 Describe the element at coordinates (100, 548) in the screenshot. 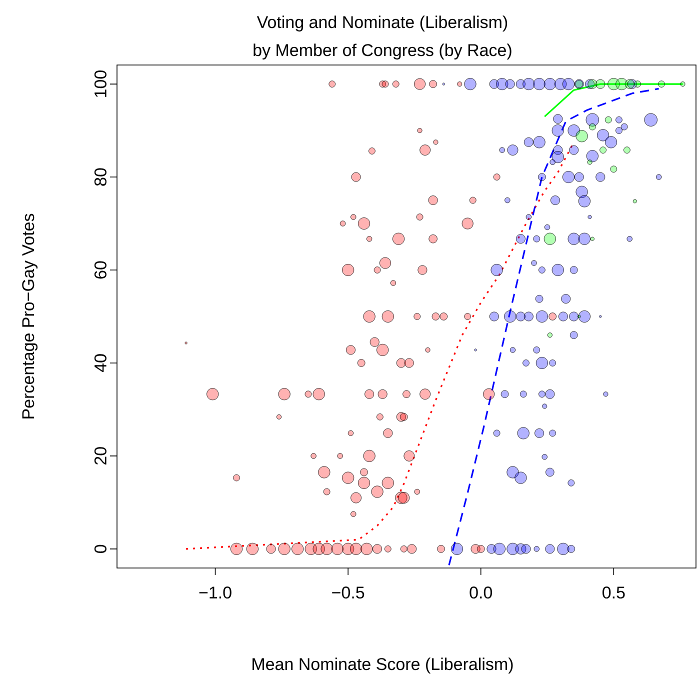

I see `y-tick-label: 0` at that location.